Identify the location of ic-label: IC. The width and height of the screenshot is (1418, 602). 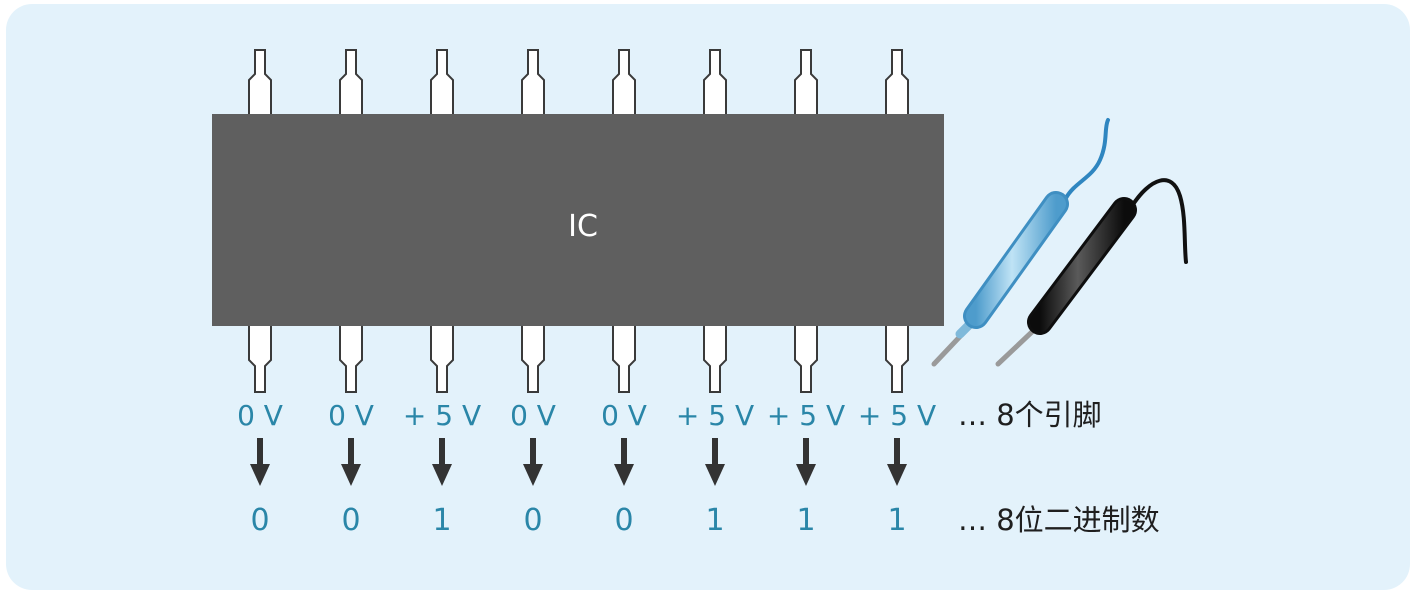
(583, 226).